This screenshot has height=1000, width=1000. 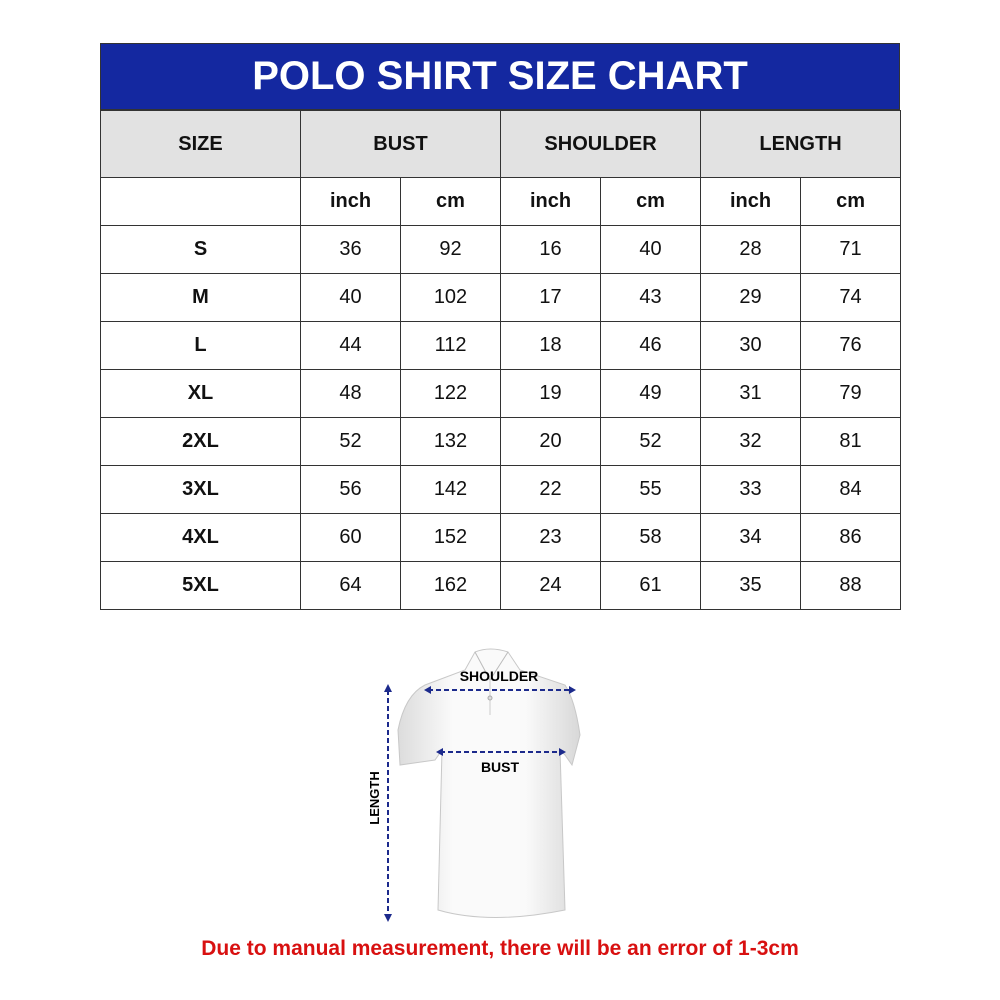 I want to click on cell-shoulder-in: 18, so click(x=551, y=345).